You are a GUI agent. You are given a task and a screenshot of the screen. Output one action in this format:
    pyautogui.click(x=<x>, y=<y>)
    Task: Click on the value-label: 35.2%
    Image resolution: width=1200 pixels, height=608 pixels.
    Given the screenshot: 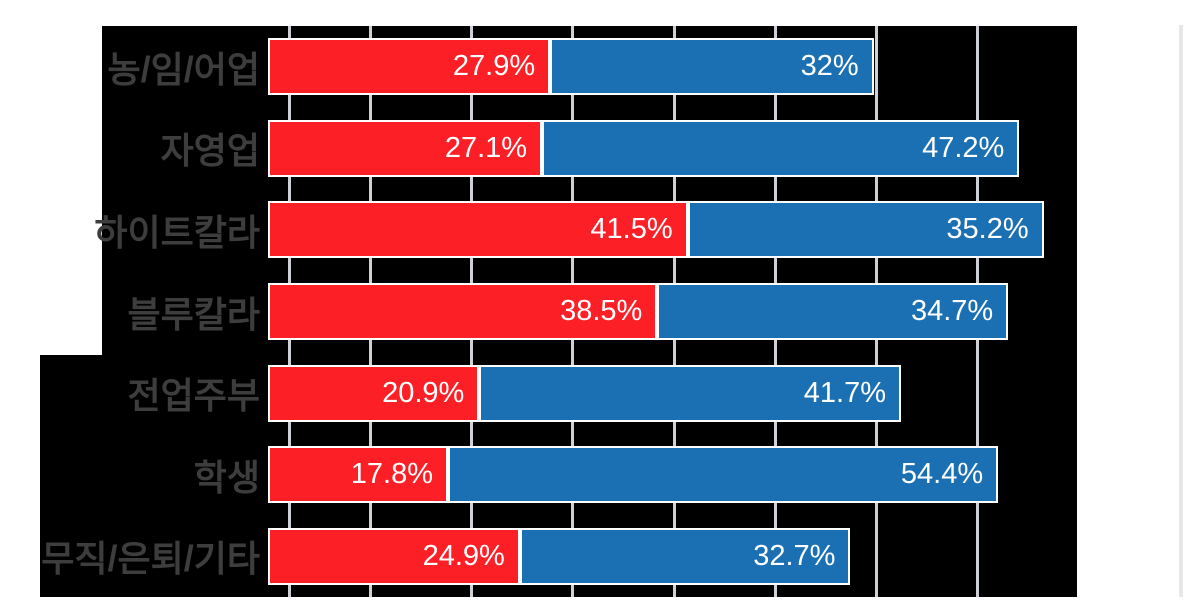 What is the action you would take?
    pyautogui.click(x=987, y=229)
    